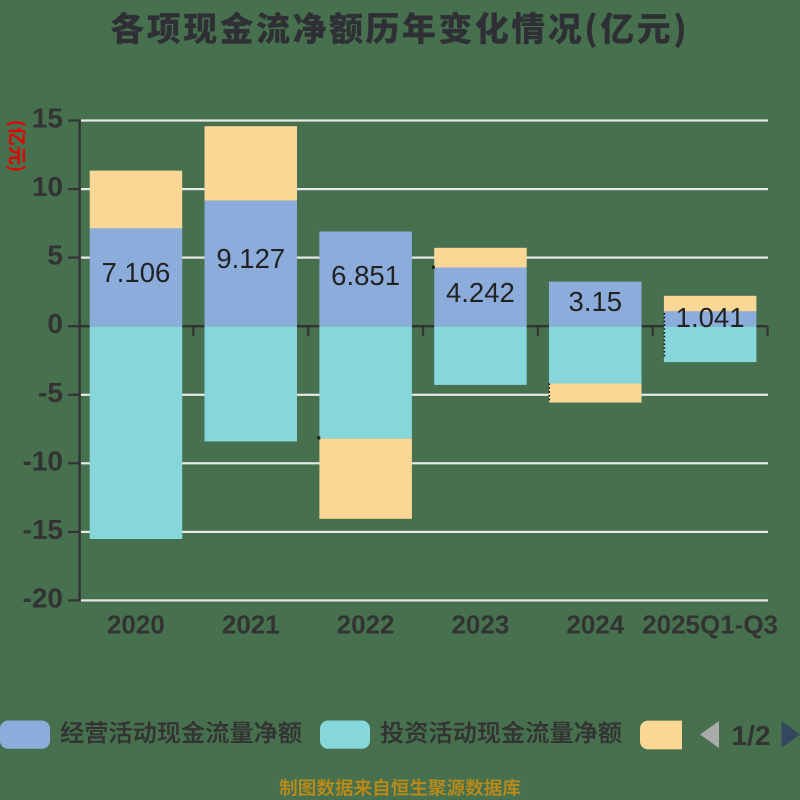  I want to click on svg-text: 7.106, so click(135, 272).